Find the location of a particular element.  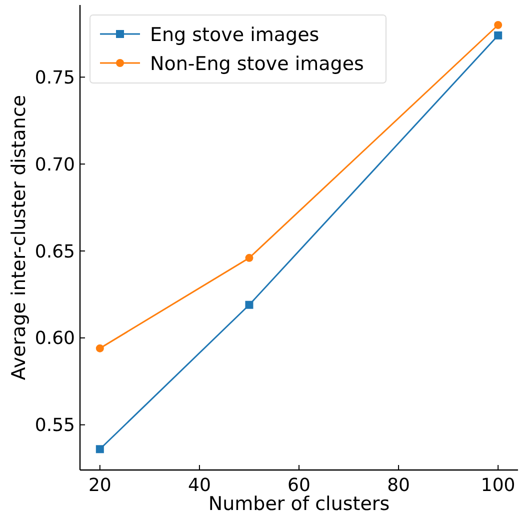

y-tick-label: 0.70 is located at coordinates (54, 165).